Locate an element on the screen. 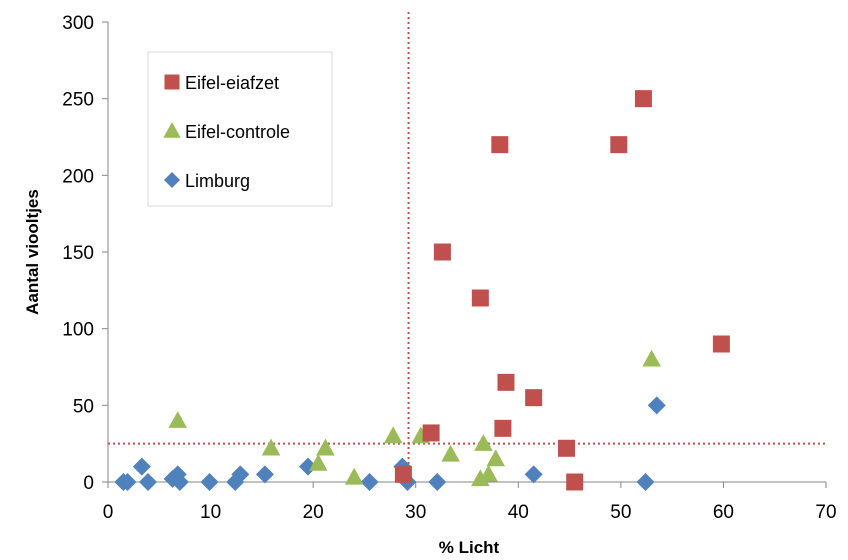  y-tick-label: 300 is located at coordinates (78, 23).